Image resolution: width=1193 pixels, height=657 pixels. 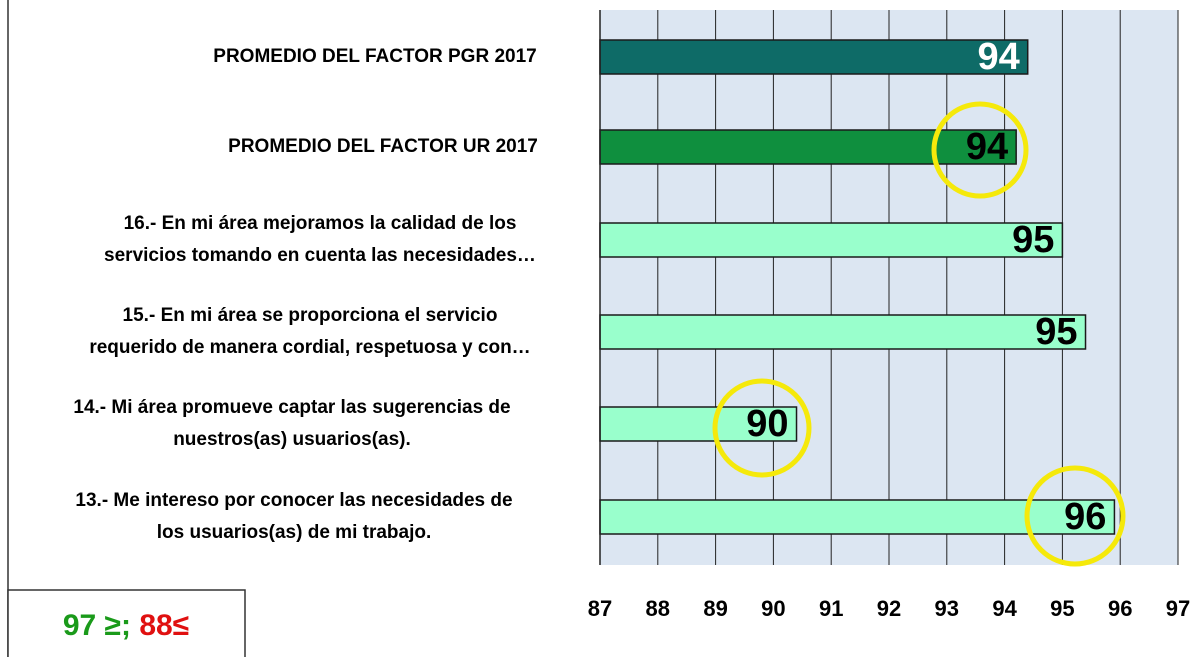 I want to click on category-label: PROMEDIO DEL FACTOR UR 2017, so click(x=383, y=146).